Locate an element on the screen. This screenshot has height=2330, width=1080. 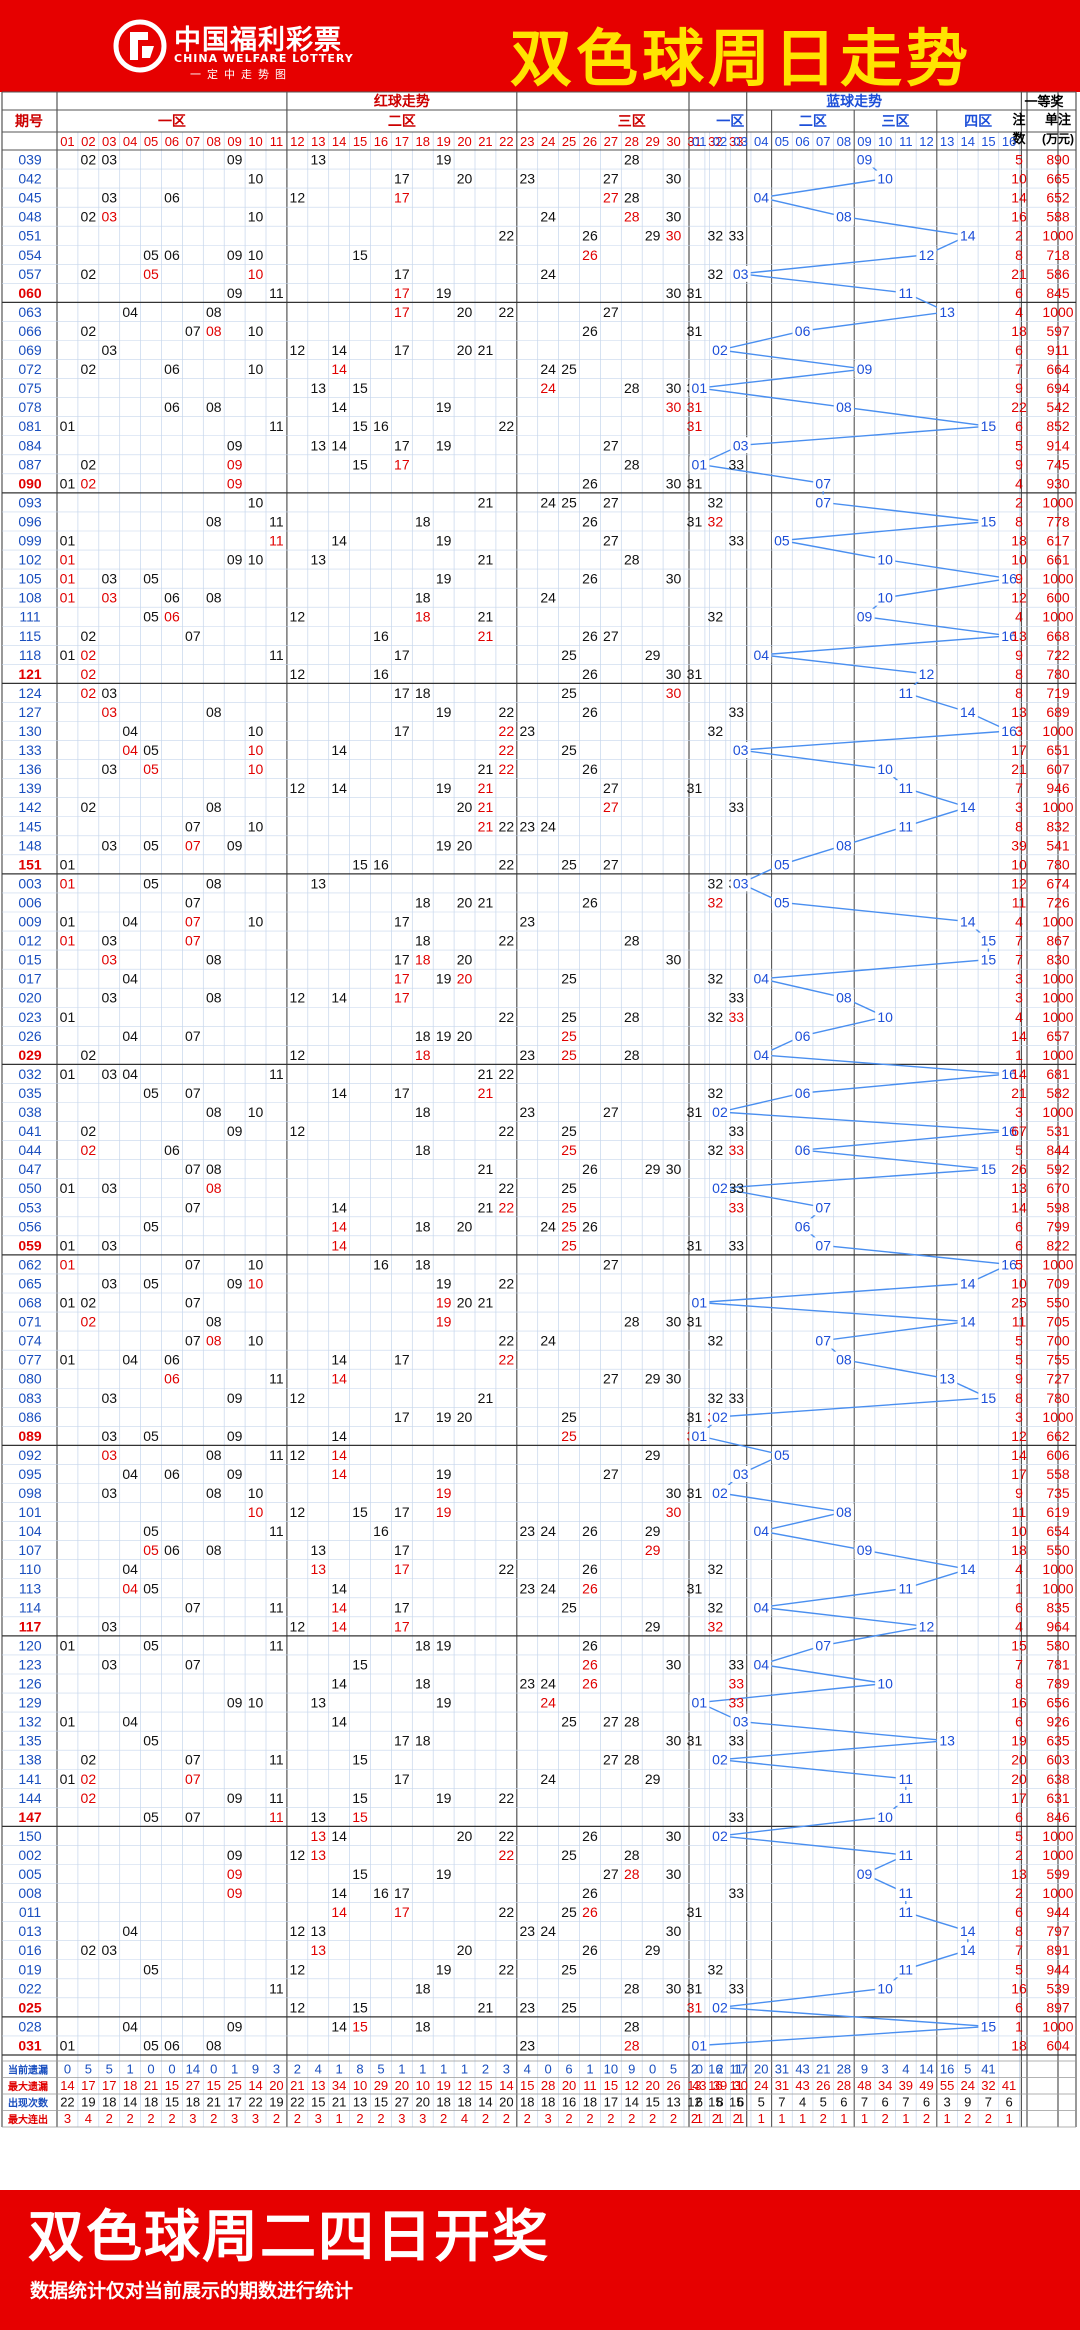
stat-blue-value: 24 is located at coordinates (761, 2085).